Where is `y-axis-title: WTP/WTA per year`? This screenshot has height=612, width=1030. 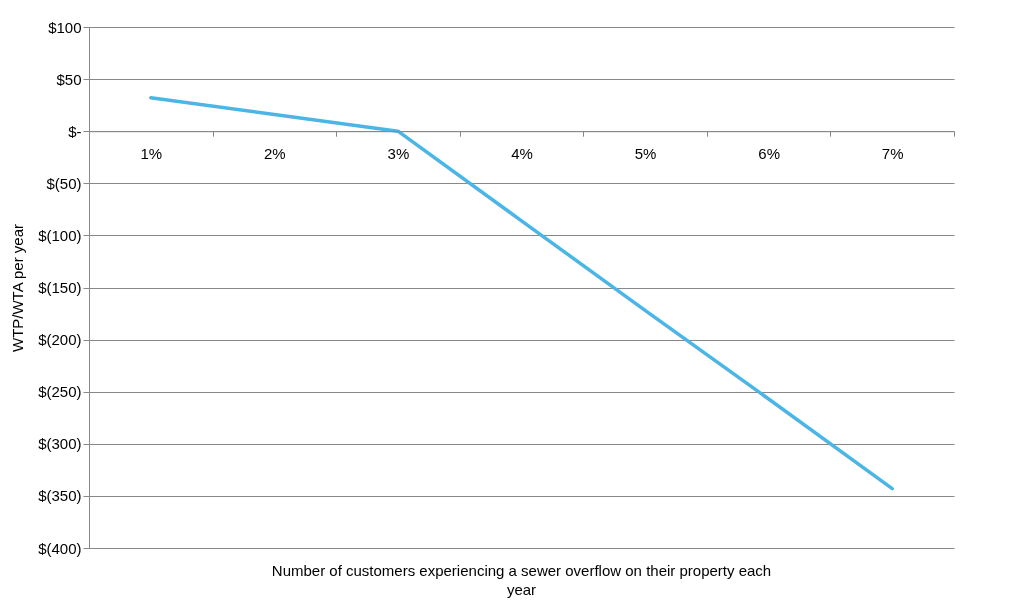 y-axis-title: WTP/WTA per year is located at coordinates (18, 288).